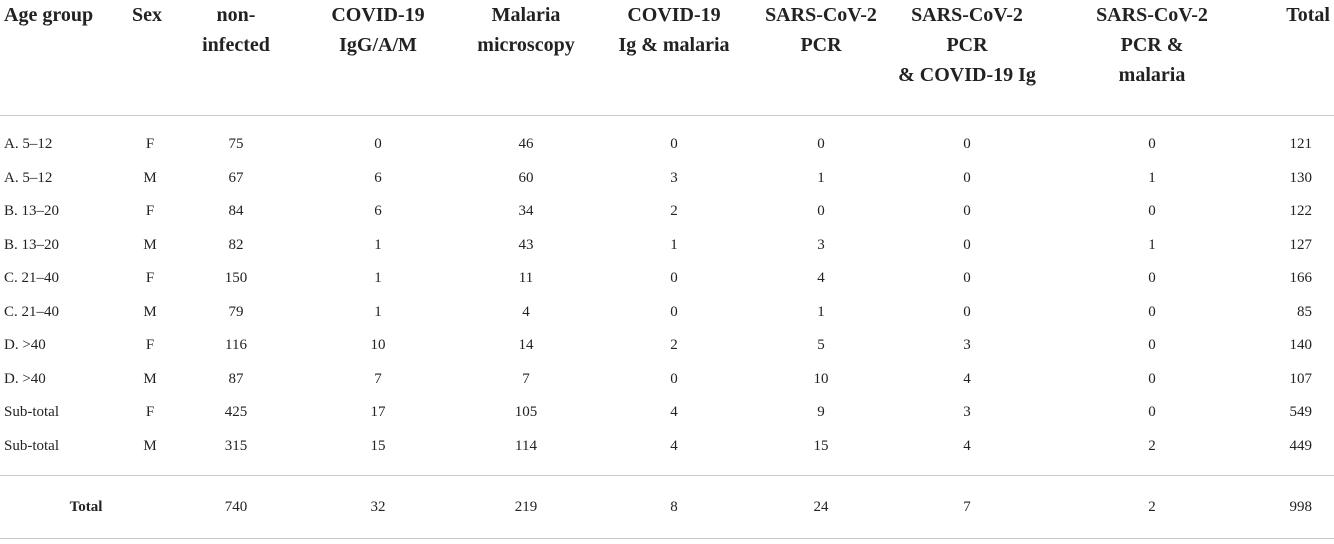 This screenshot has height=544, width=1334. What do you see at coordinates (236, 244) in the screenshot?
I see `cell-non-infected: 82` at bounding box center [236, 244].